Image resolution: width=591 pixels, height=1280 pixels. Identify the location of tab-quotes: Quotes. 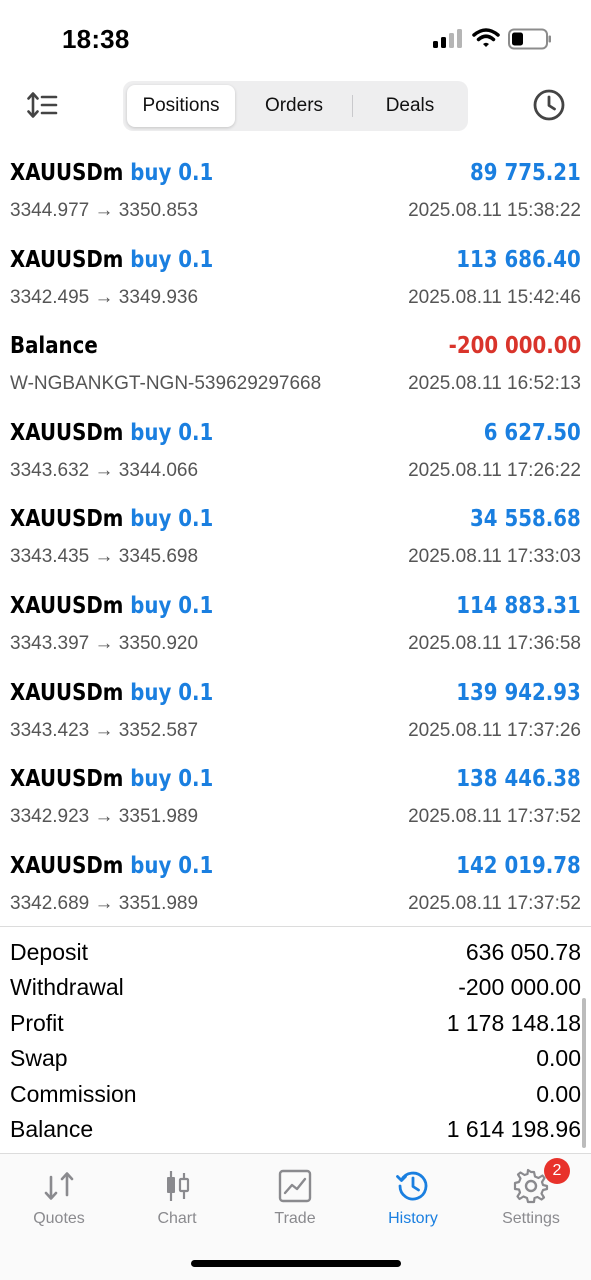
(59, 1199).